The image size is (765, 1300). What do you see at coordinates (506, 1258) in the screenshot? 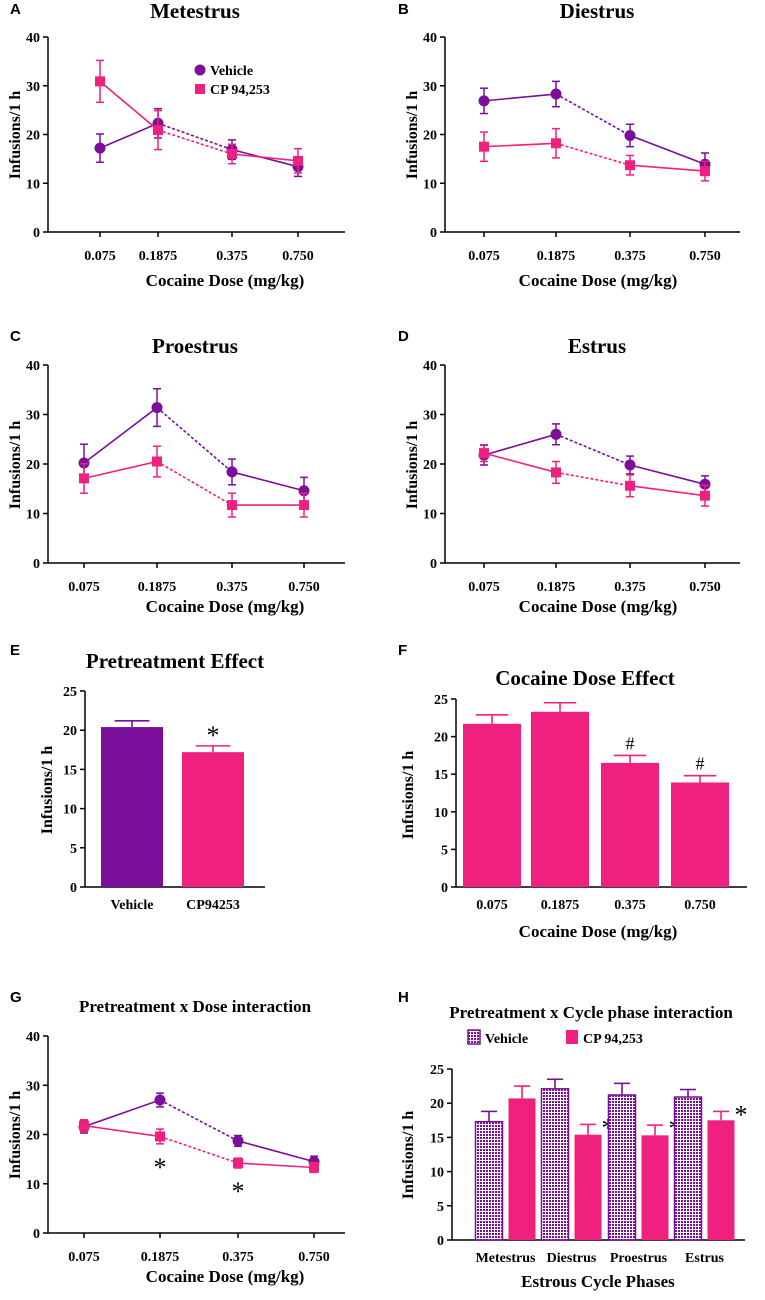
I see `x-tick-label: Metestrus` at bounding box center [506, 1258].